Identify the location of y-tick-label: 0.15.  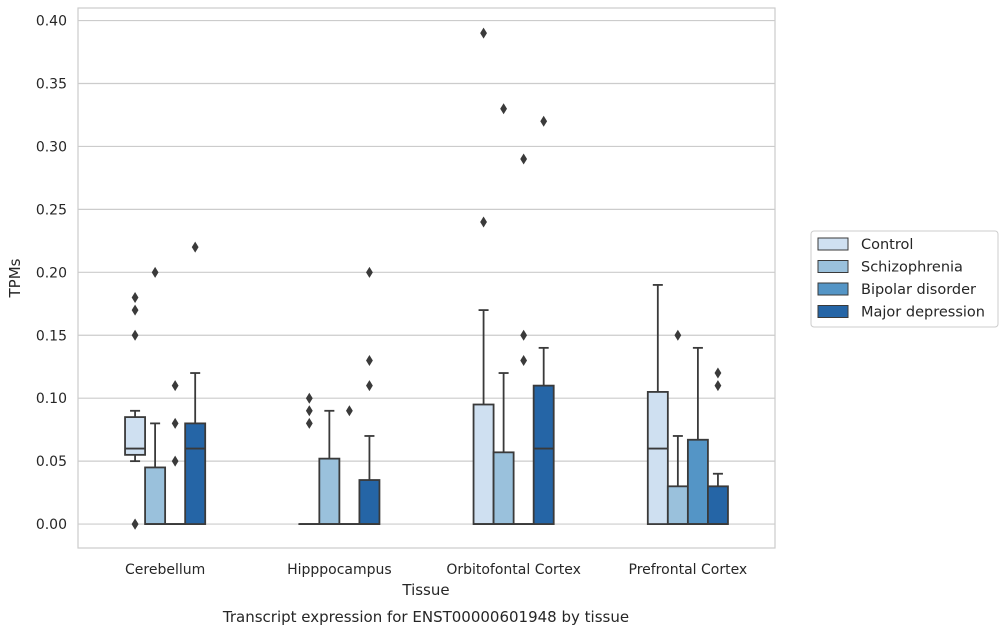
(51, 336).